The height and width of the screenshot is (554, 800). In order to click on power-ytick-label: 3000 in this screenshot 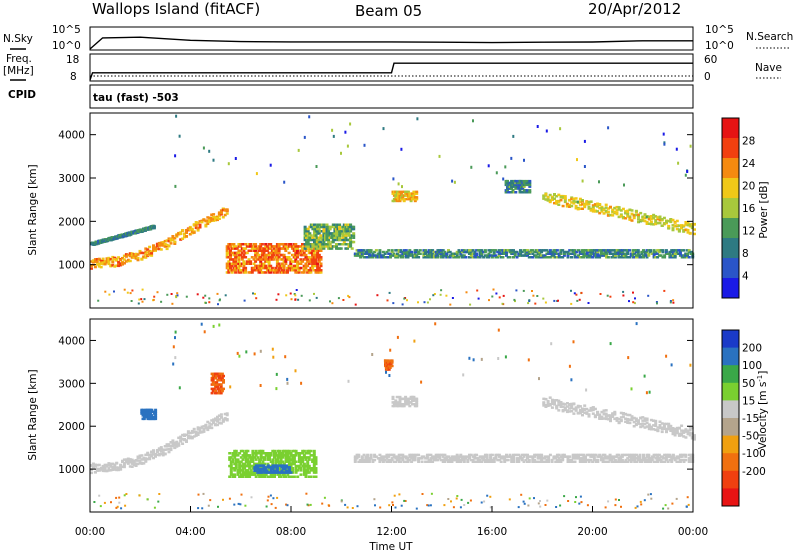, I will do `click(71, 179)`.